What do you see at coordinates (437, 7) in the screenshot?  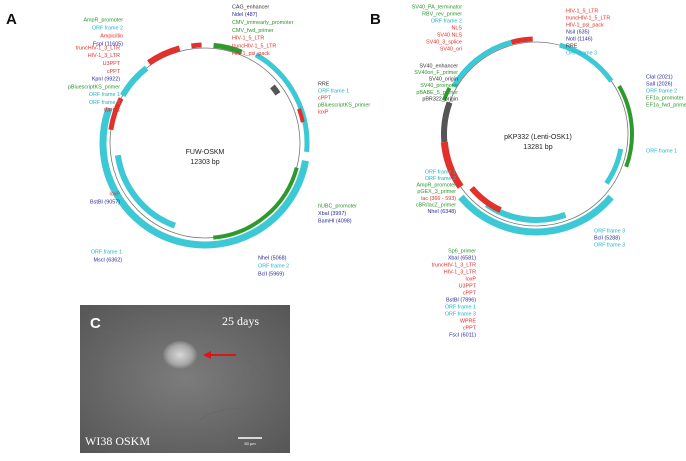 I see `feature-label: SV40_PA_terminator` at bounding box center [437, 7].